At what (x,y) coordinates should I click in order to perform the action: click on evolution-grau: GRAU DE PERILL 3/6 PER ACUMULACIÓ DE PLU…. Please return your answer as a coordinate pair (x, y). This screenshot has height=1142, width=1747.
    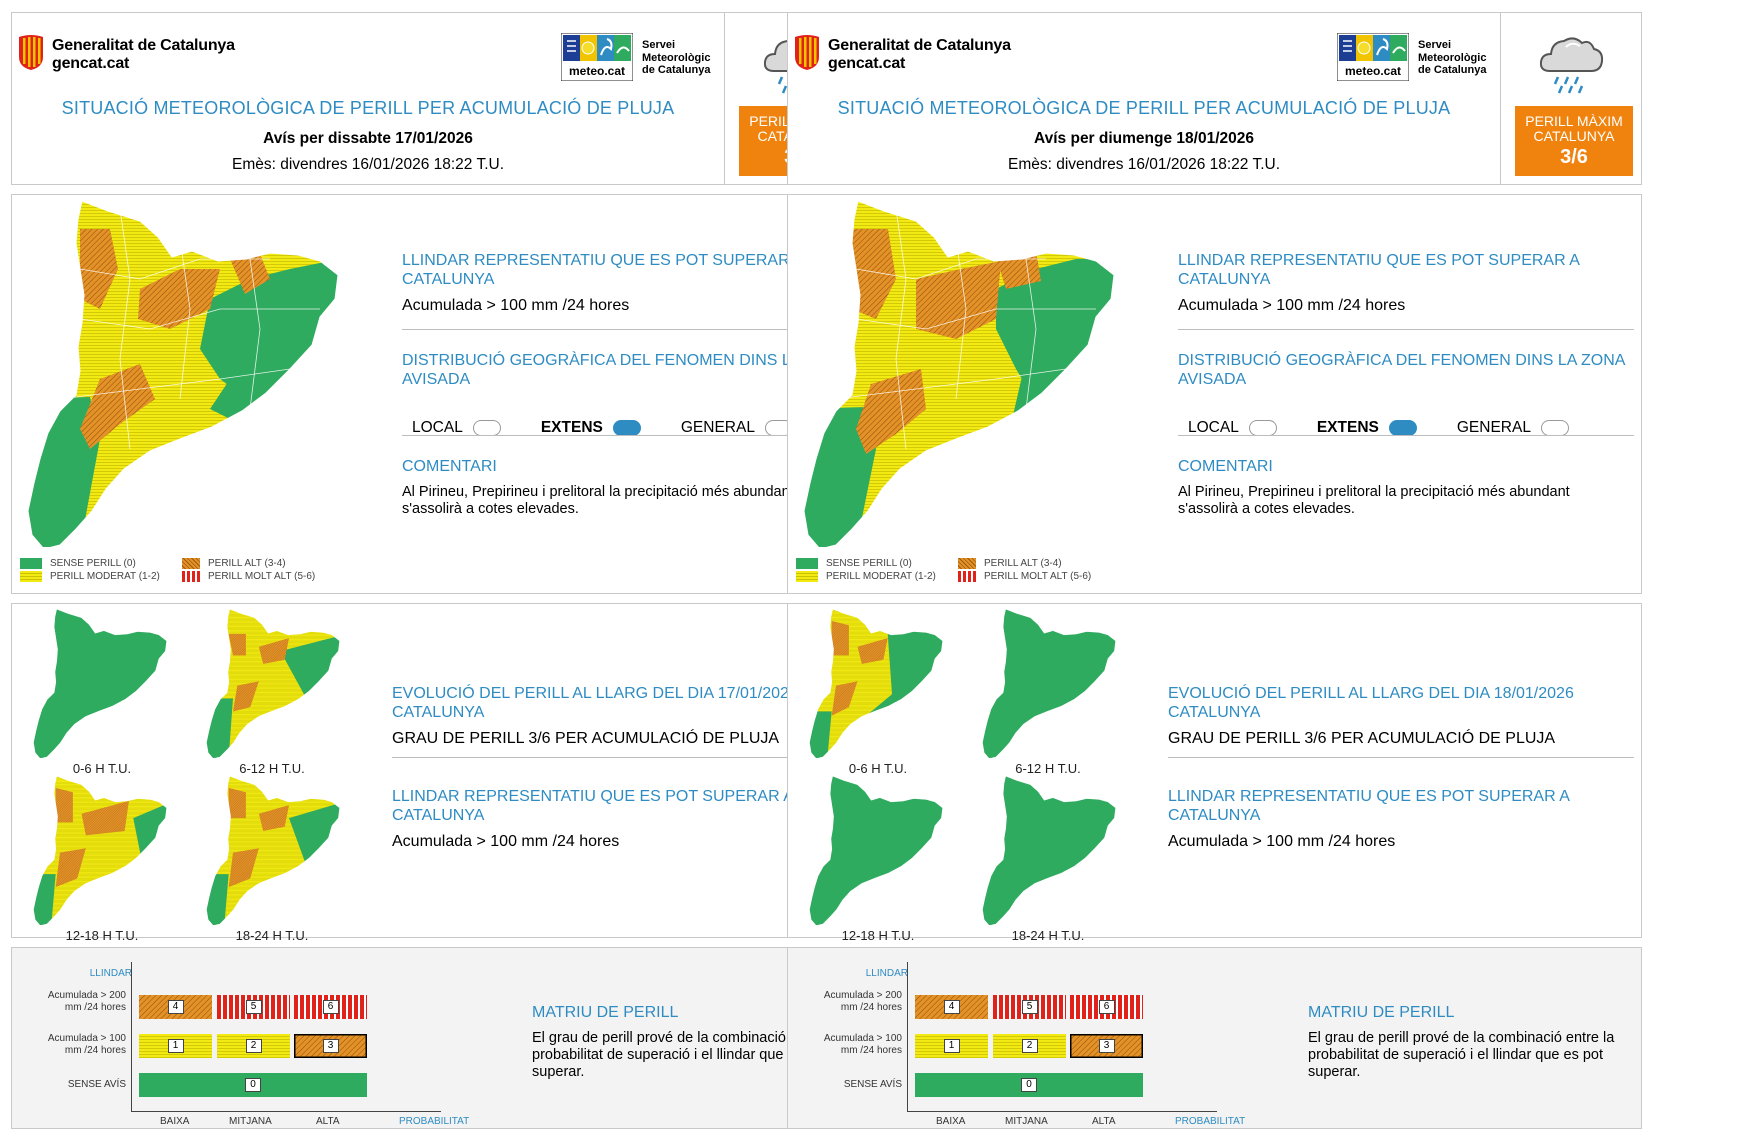
    Looking at the image, I should click on (1362, 738).